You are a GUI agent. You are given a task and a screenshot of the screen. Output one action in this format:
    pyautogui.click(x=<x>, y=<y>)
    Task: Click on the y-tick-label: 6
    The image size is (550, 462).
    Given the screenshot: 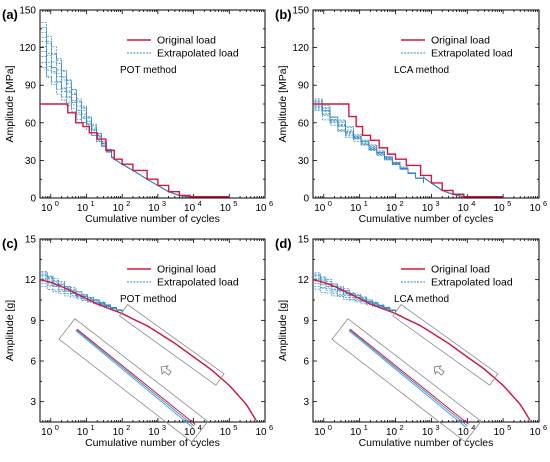 What is the action you would take?
    pyautogui.click(x=306, y=362)
    